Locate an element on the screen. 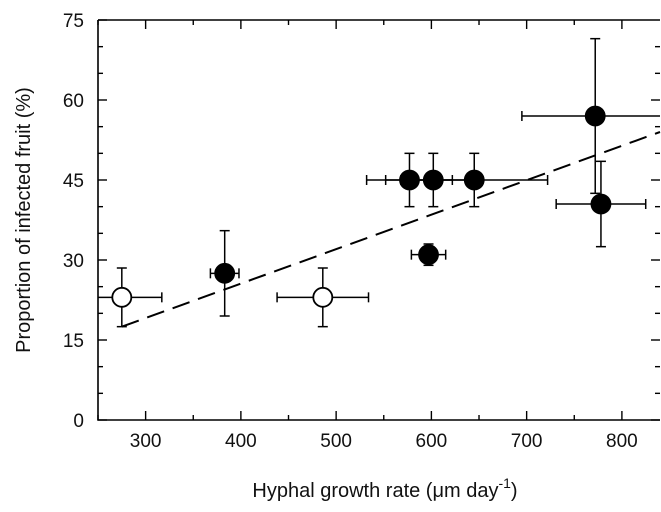 The height and width of the screenshot is (512, 661). x-tick-label: 800 is located at coordinates (622, 441).